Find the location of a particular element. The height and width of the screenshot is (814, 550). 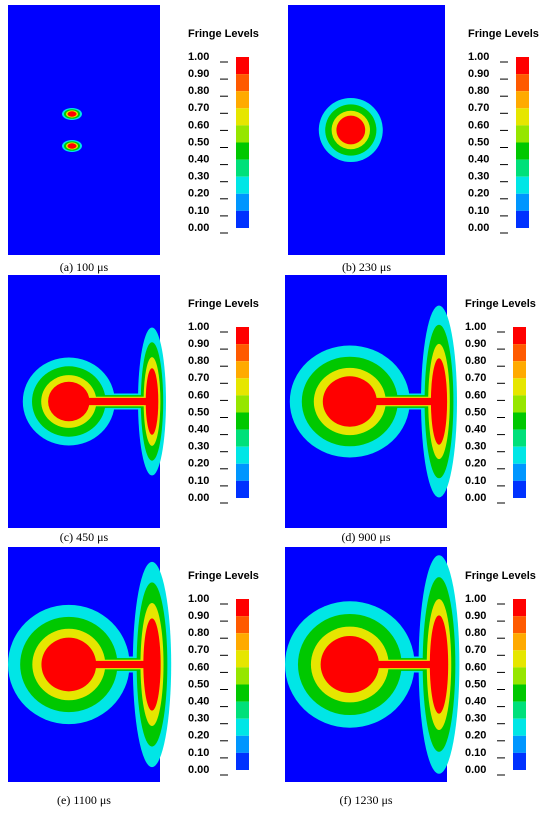

caption: (e) 1100 μs is located at coordinates (84, 800).